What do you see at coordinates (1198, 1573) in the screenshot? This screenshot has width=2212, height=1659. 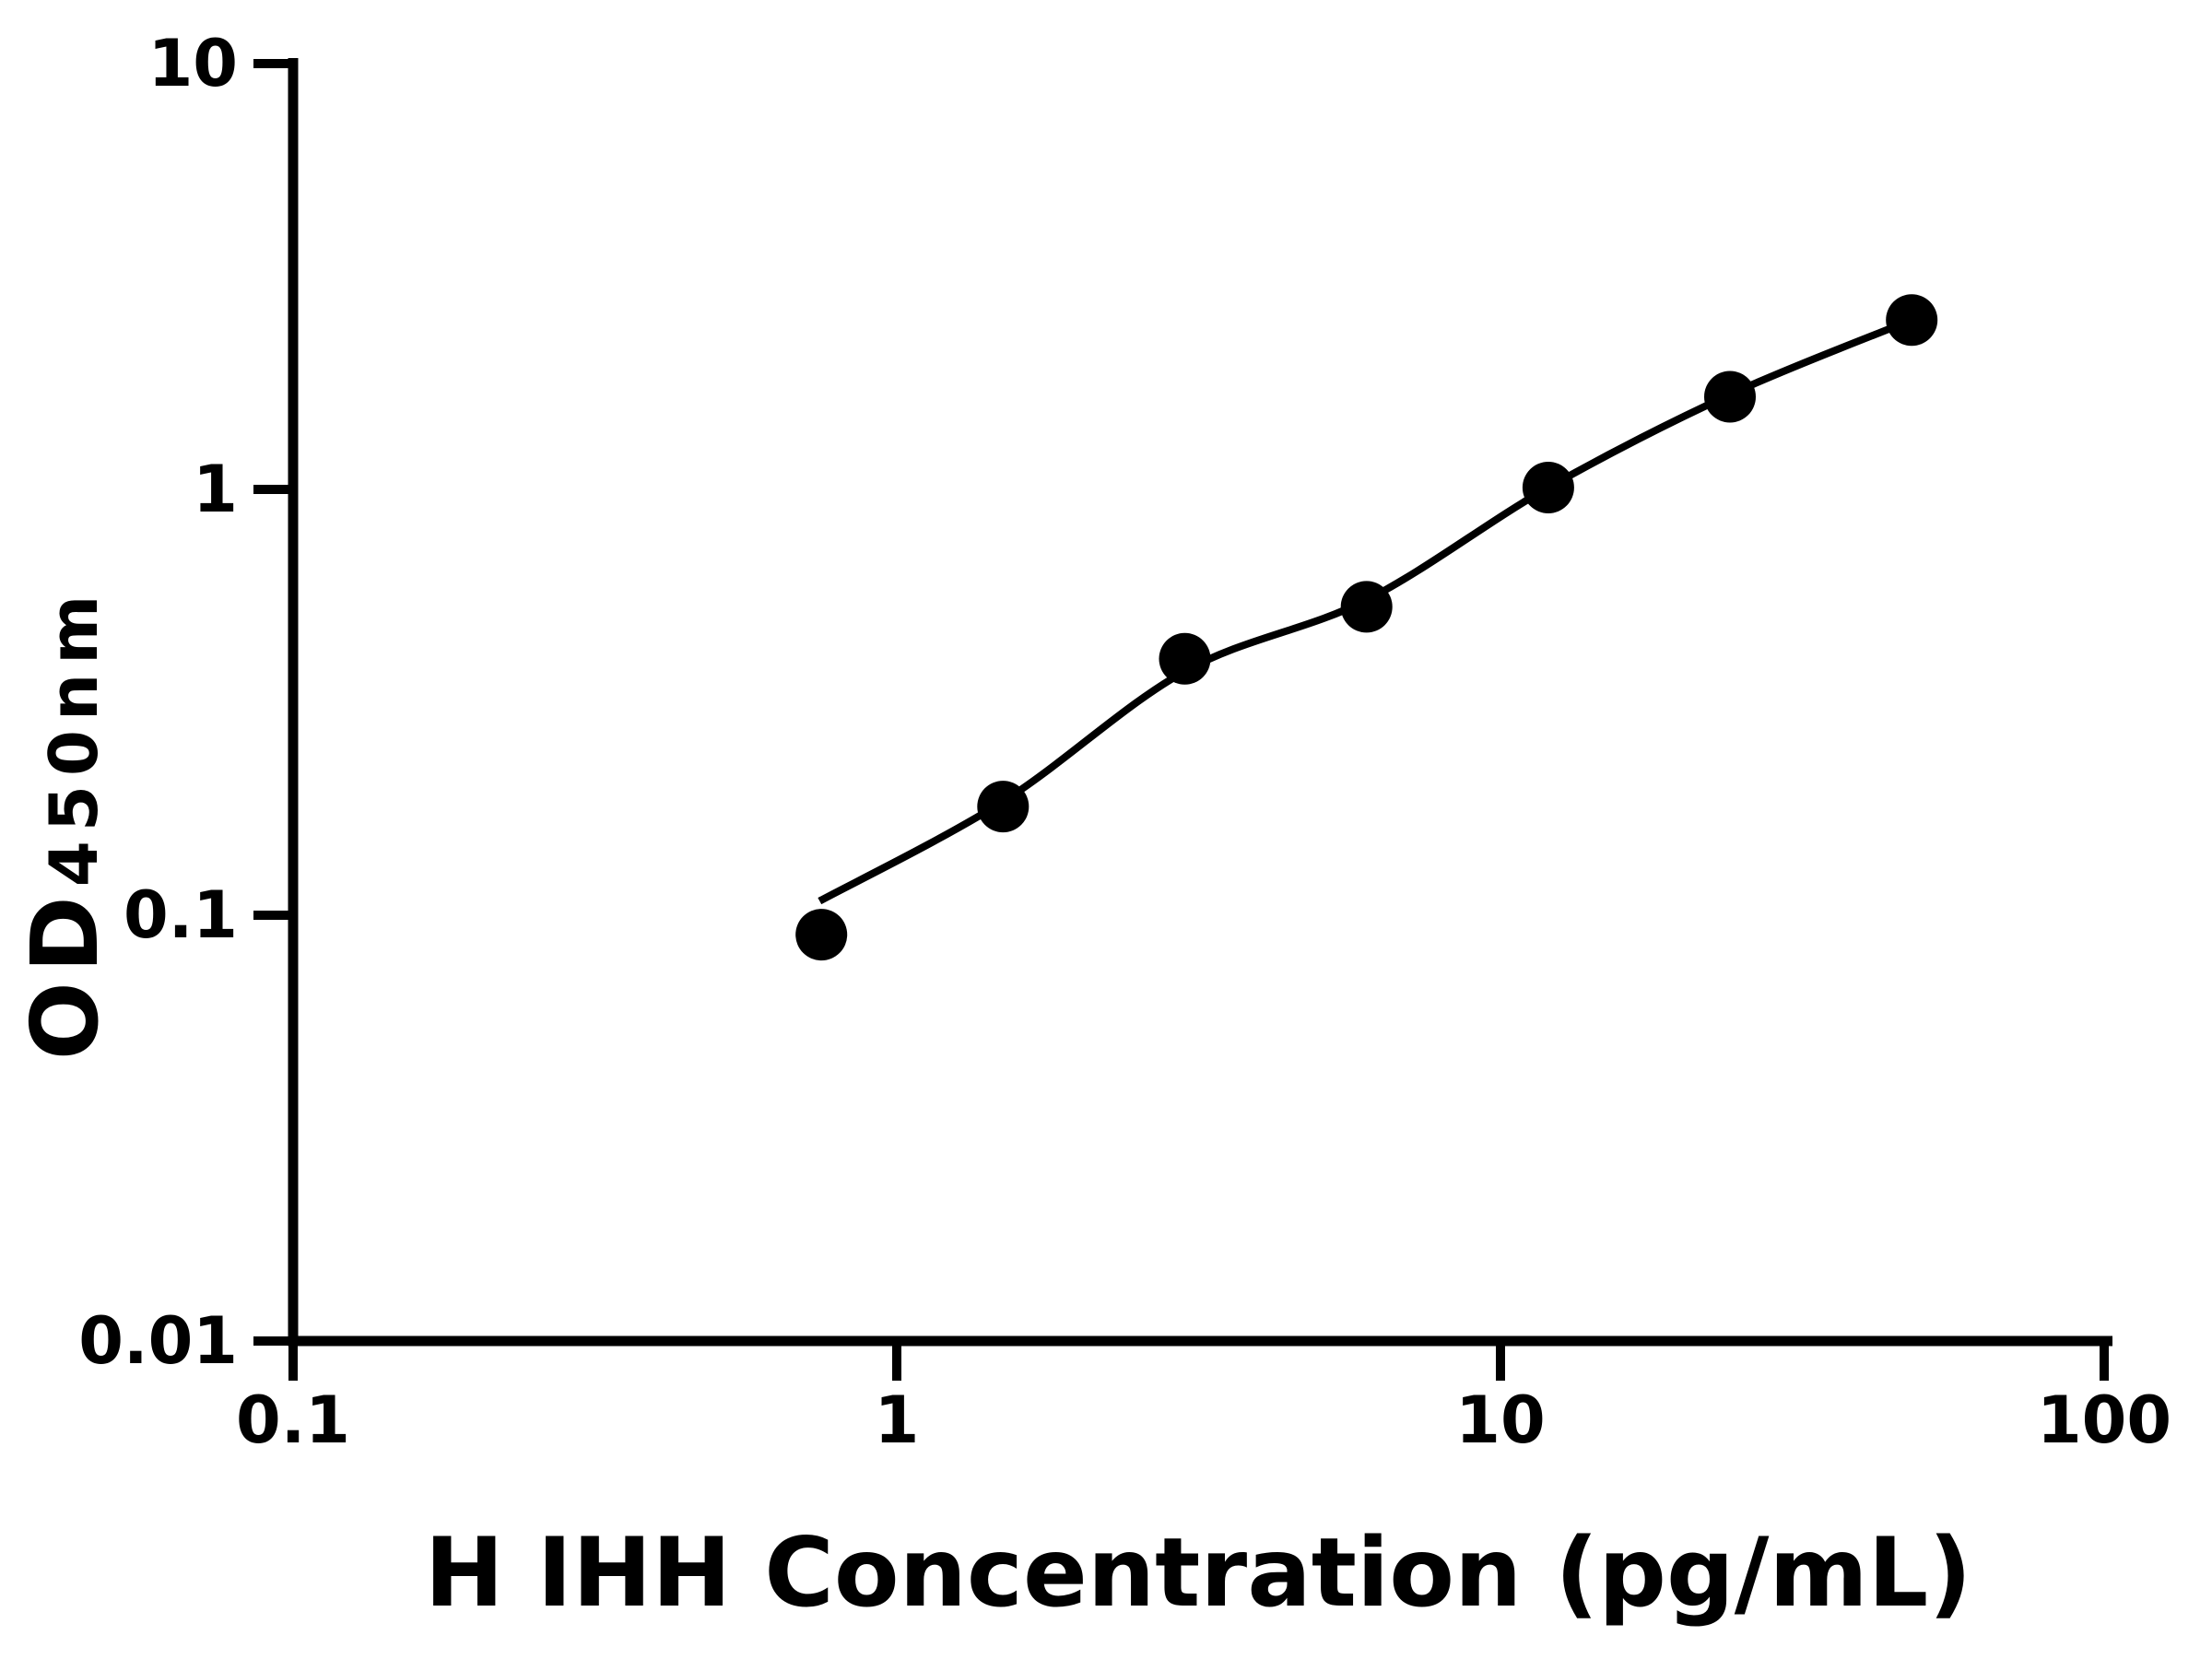 I see `x-axis-title: H IHH Concentration (pg/mL)` at bounding box center [1198, 1573].